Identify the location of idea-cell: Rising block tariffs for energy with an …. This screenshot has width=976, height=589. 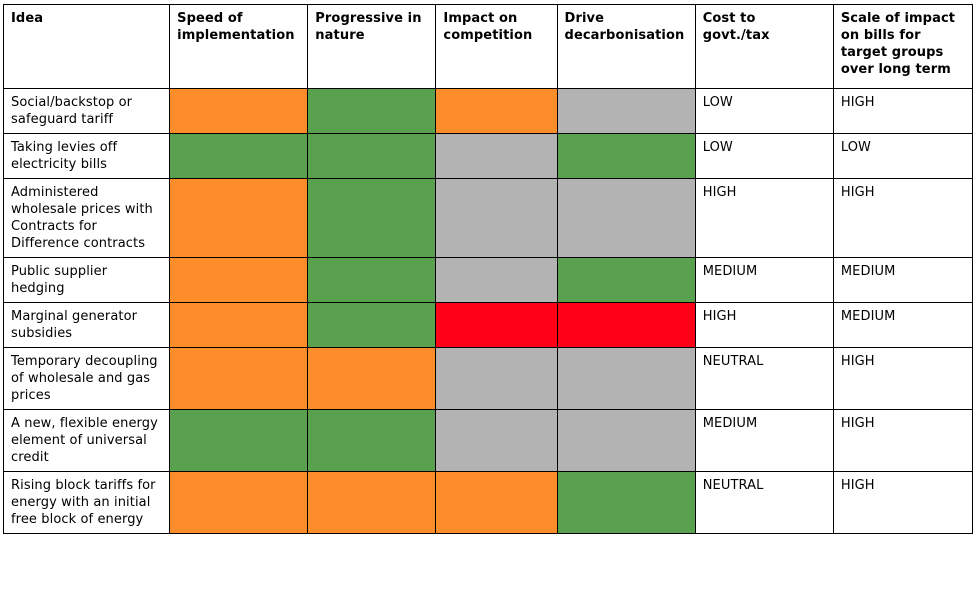
(86, 502).